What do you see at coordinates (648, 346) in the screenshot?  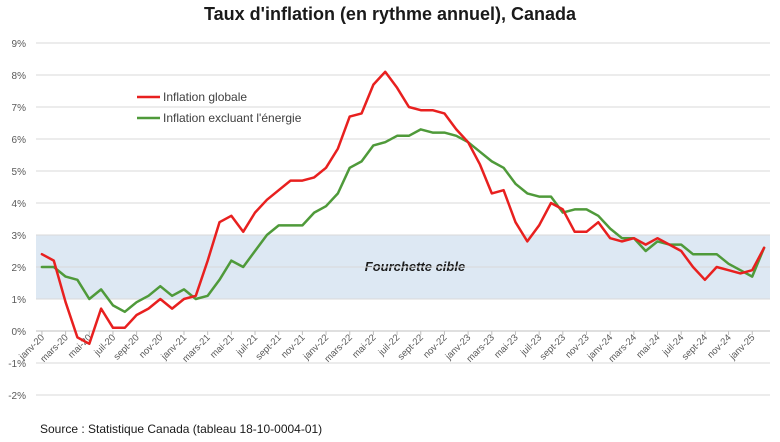 I see `x-tick-label: mai-24` at bounding box center [648, 346].